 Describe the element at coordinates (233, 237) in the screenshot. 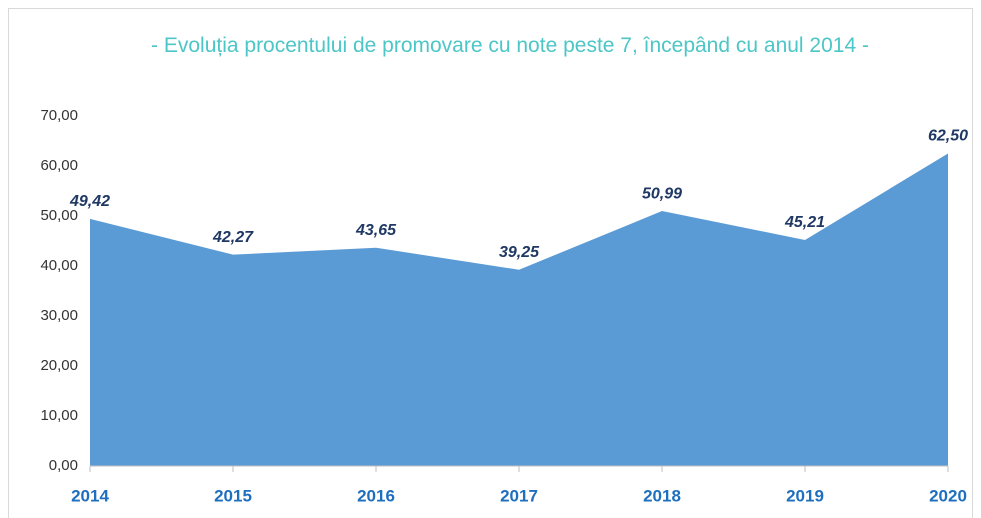

I see `data-label: 42,27` at that location.